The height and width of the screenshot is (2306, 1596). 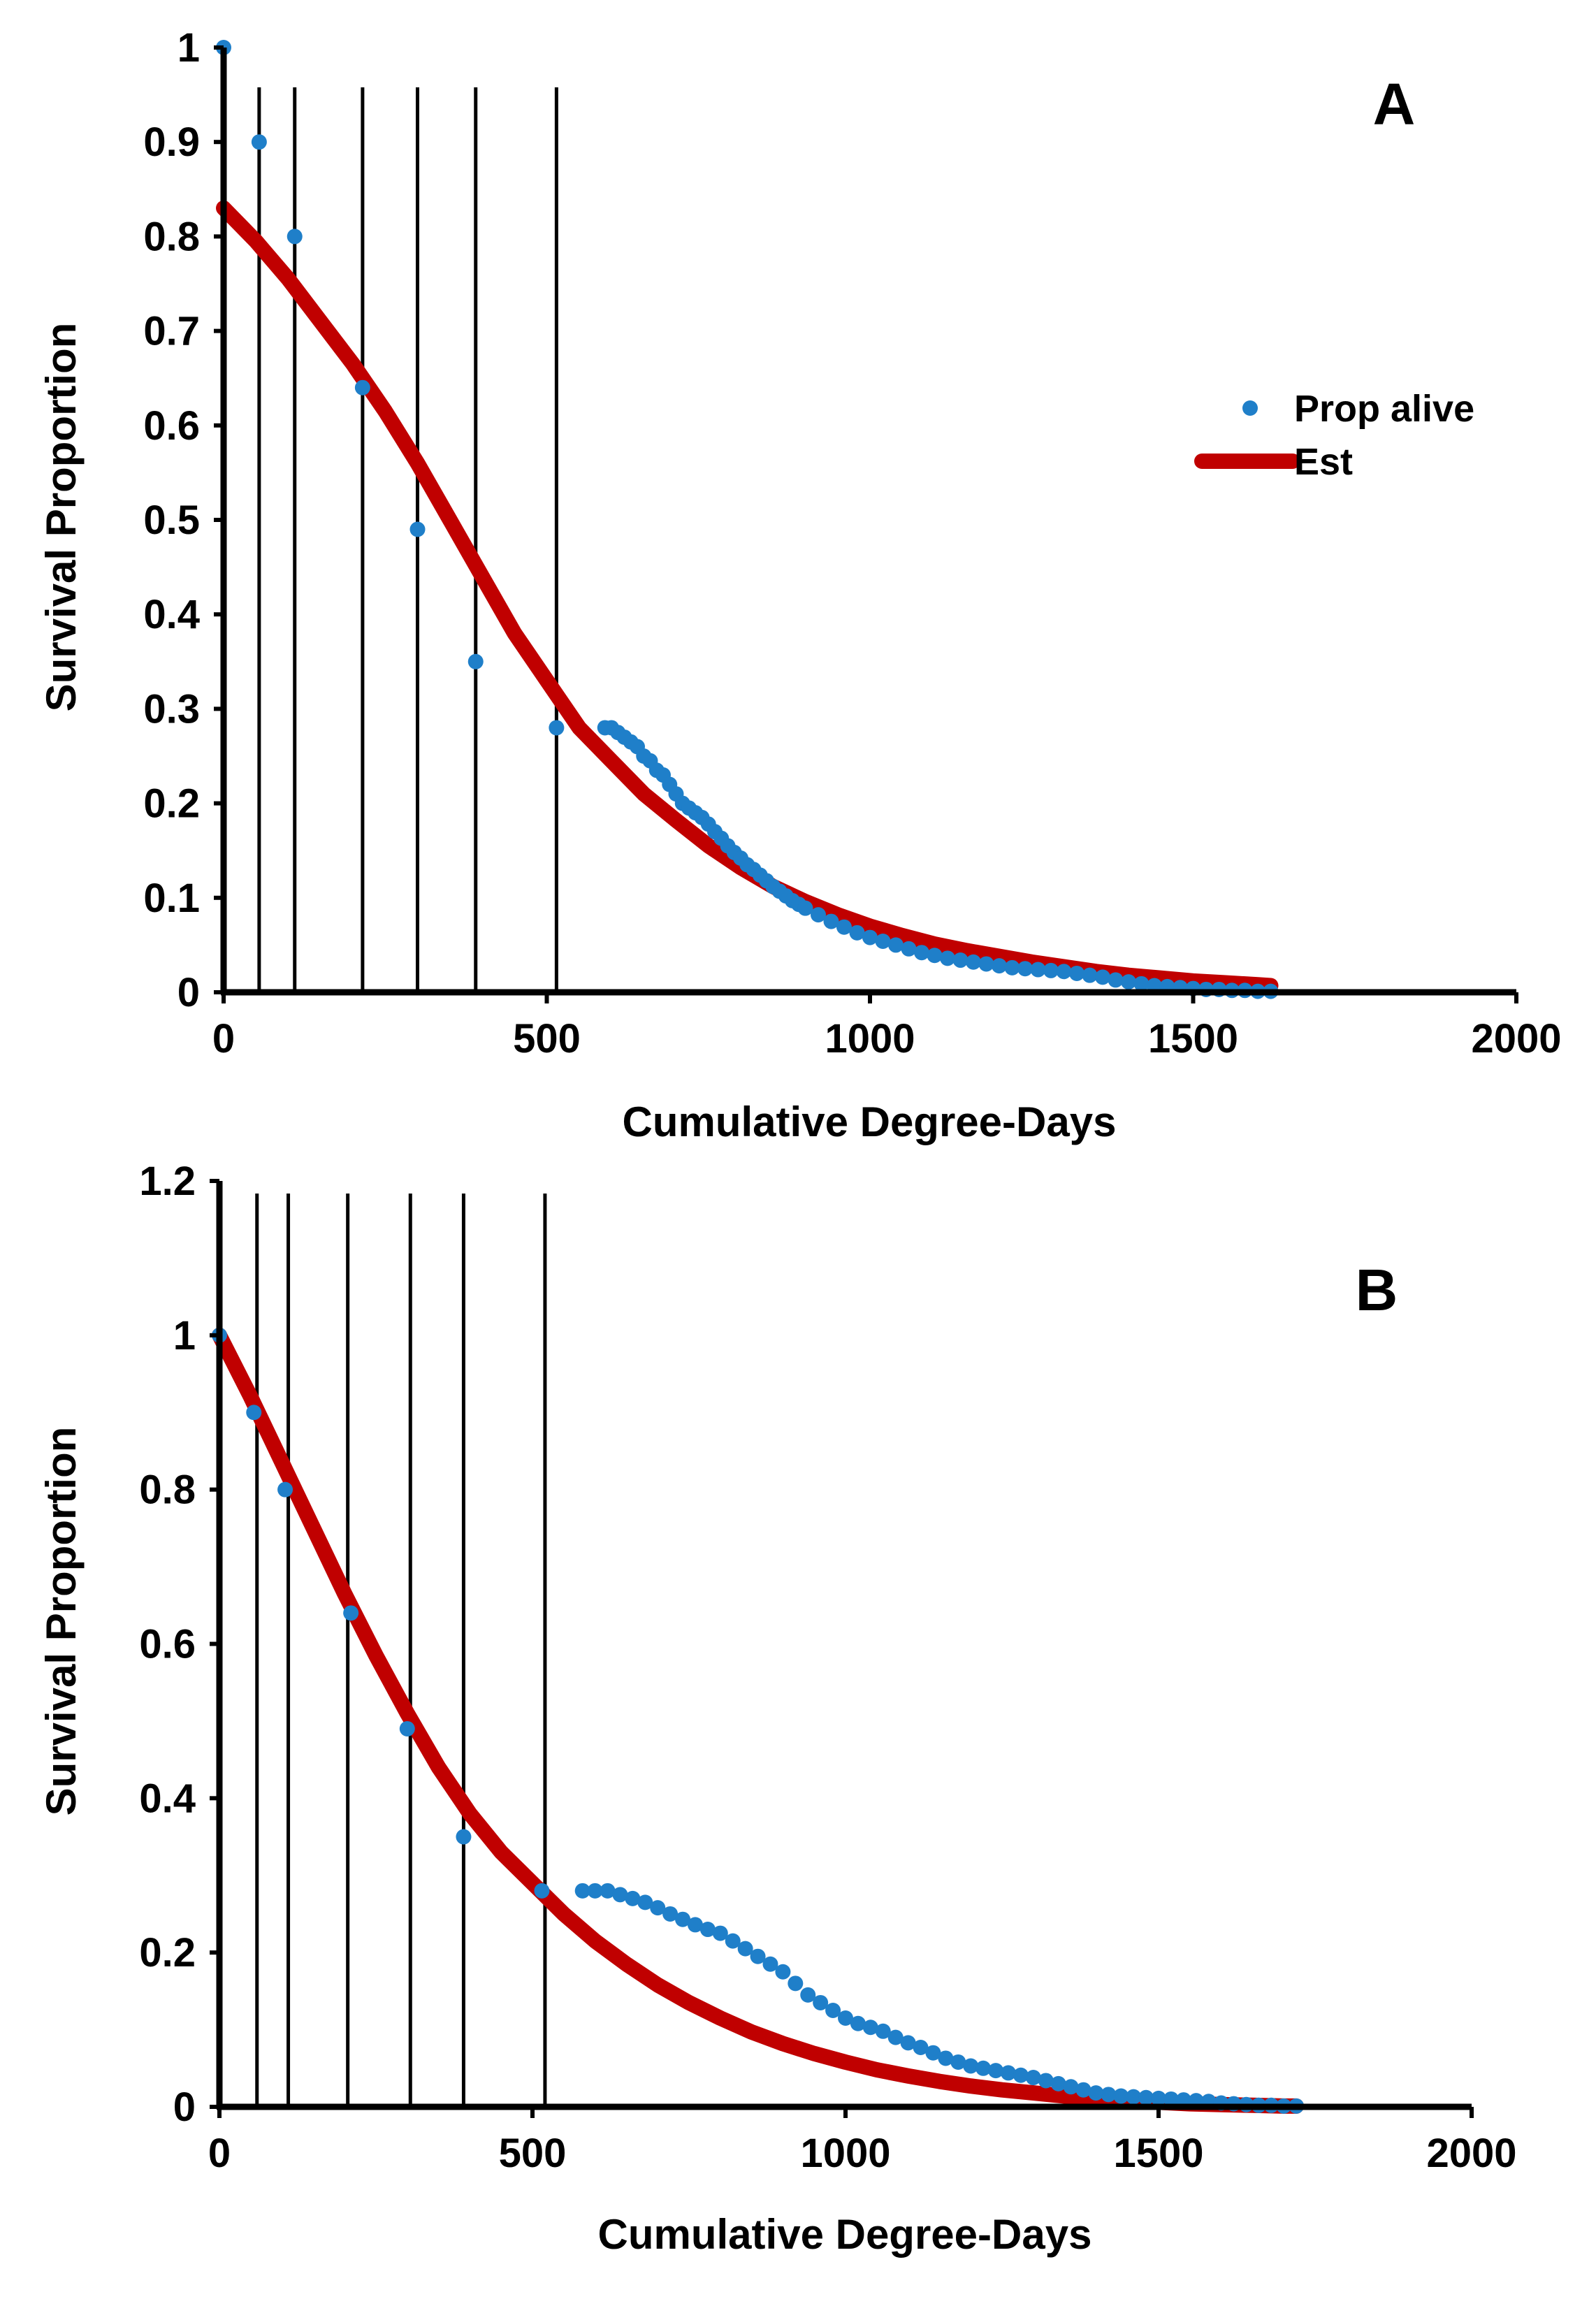 What do you see at coordinates (1250, 408) in the screenshot?
I see `legend-prop-alive-marker` at bounding box center [1250, 408].